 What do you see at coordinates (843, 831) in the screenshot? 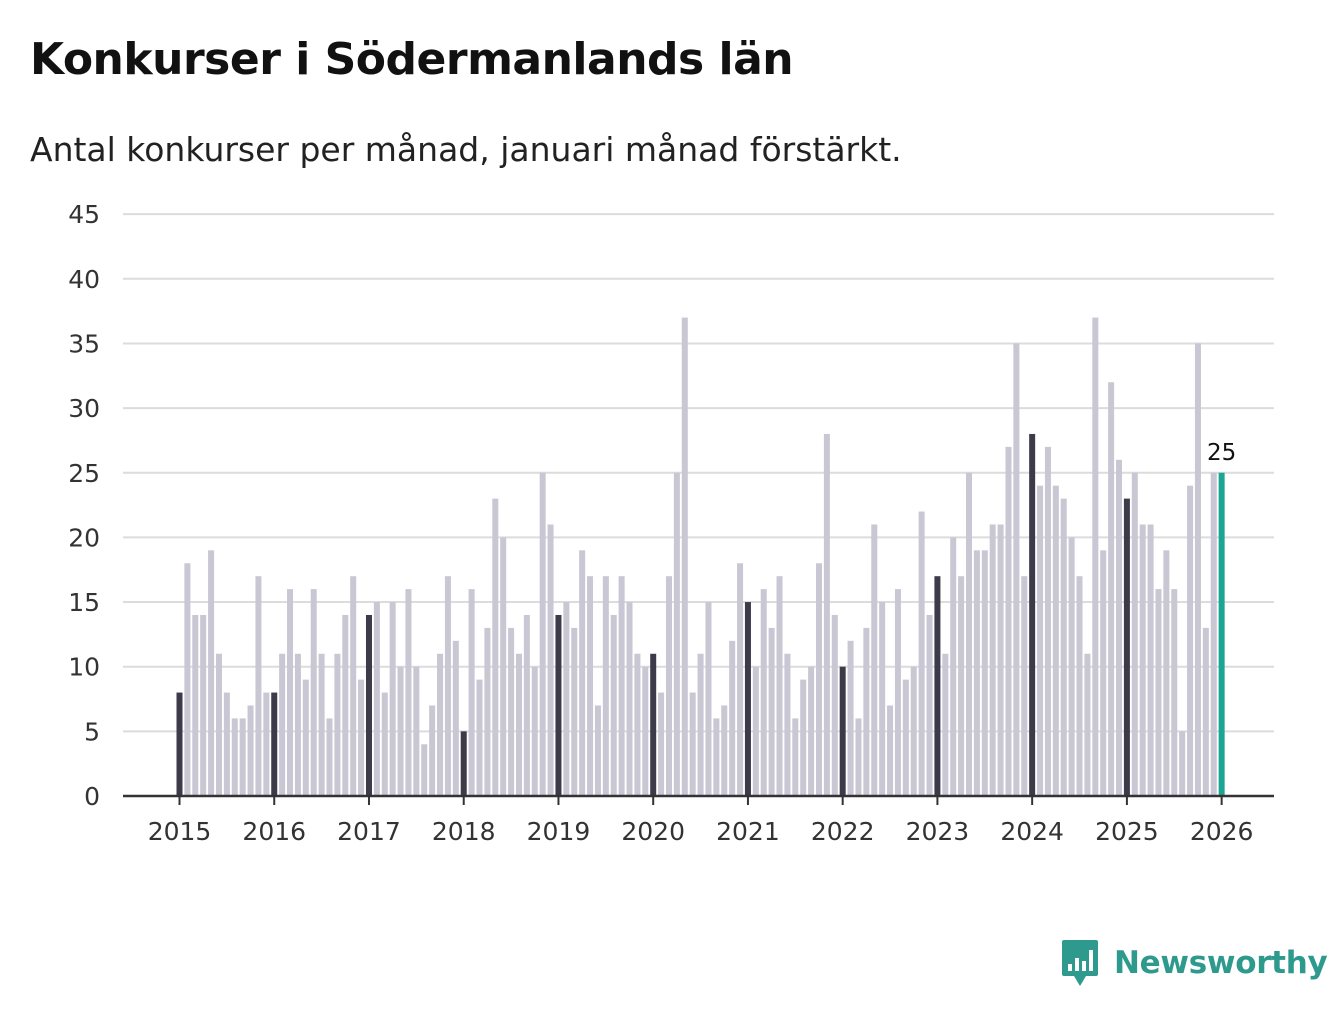
I see `x-tick-label: 2022` at bounding box center [843, 831].